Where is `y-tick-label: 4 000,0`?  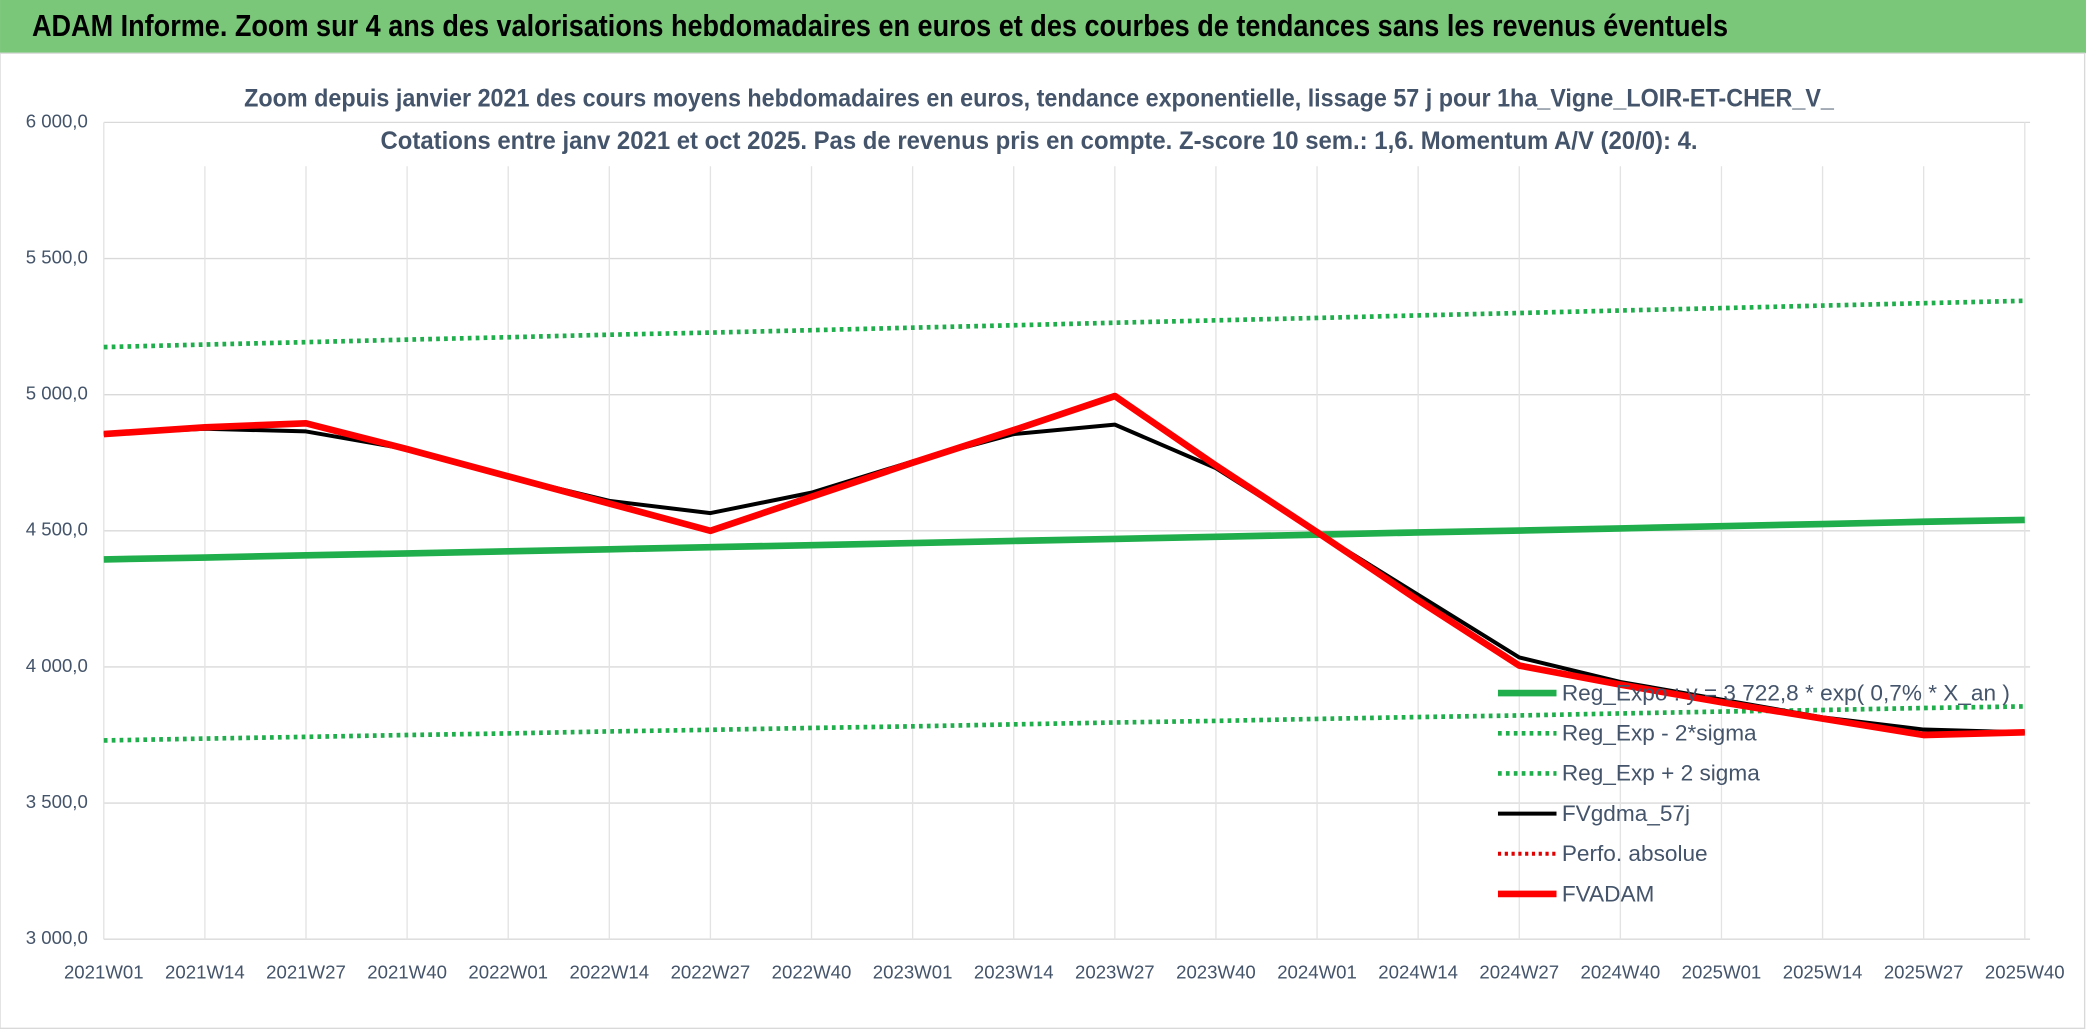 y-tick-label: 4 000,0 is located at coordinates (57, 665).